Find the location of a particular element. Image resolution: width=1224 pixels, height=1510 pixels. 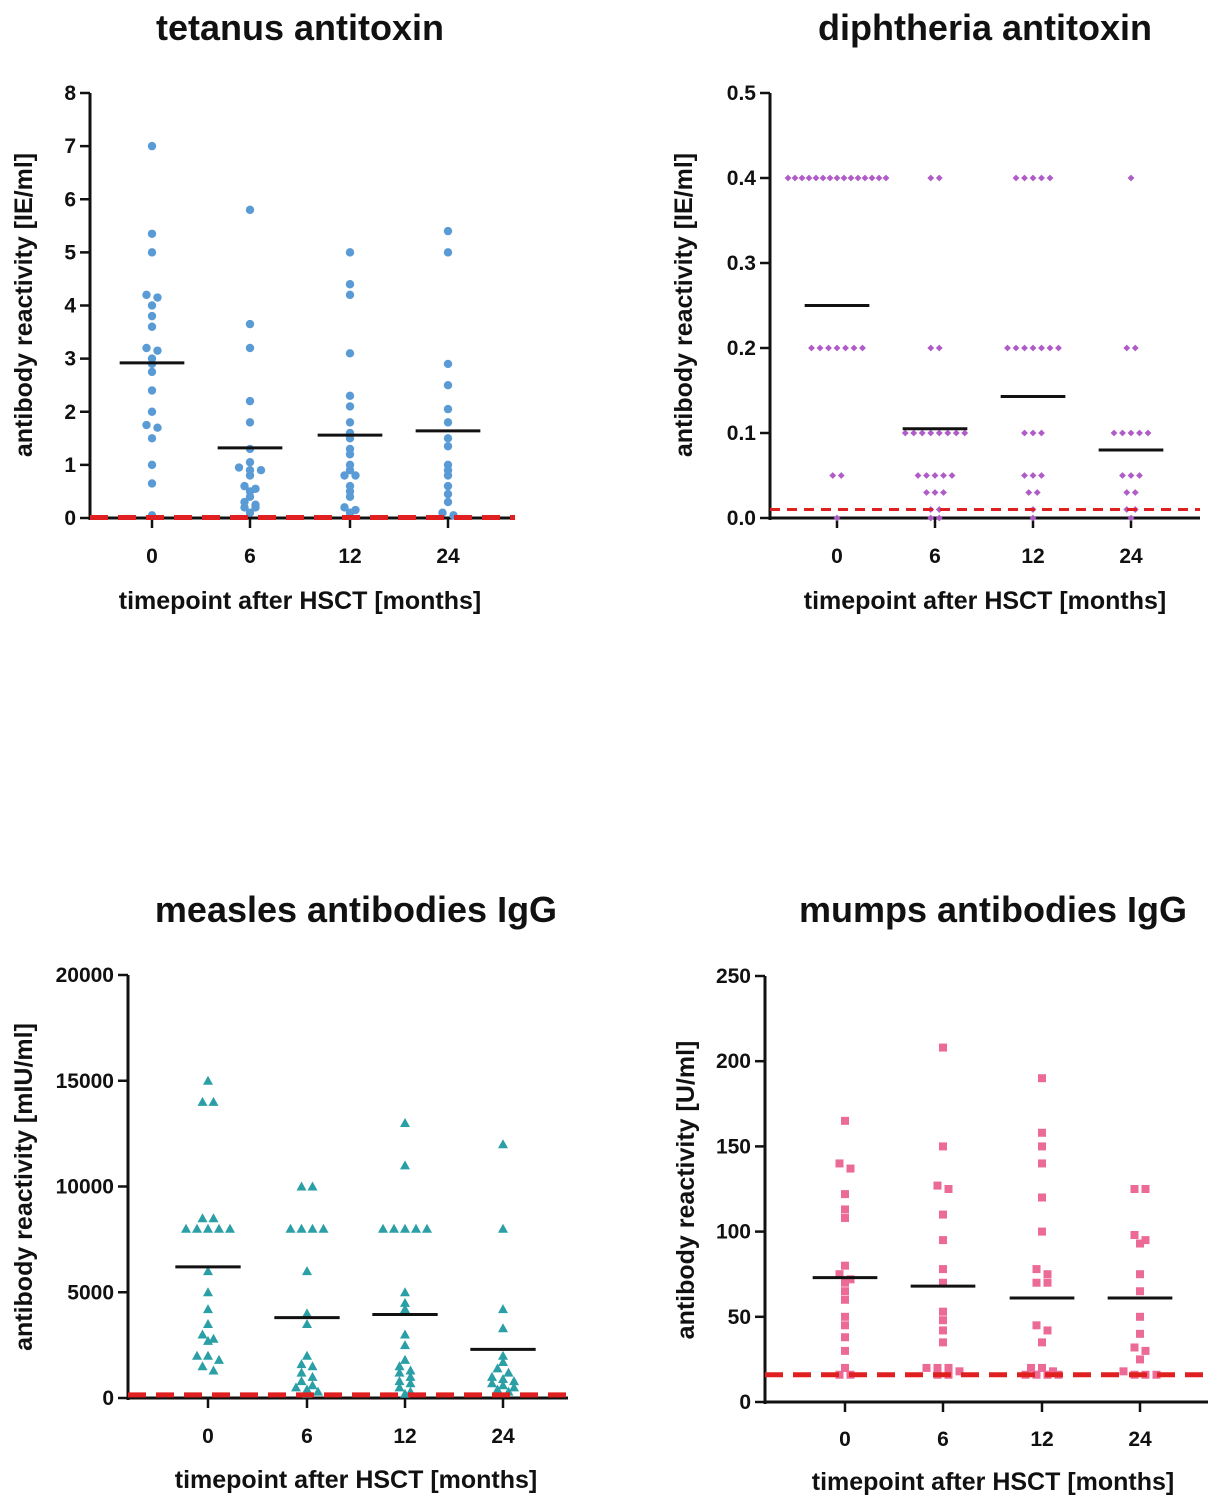

y-tick-label: 3 is located at coordinates (70, 359).